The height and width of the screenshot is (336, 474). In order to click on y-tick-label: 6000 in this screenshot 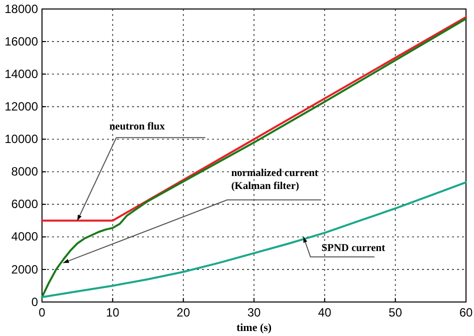, I will do `click(24, 204)`.